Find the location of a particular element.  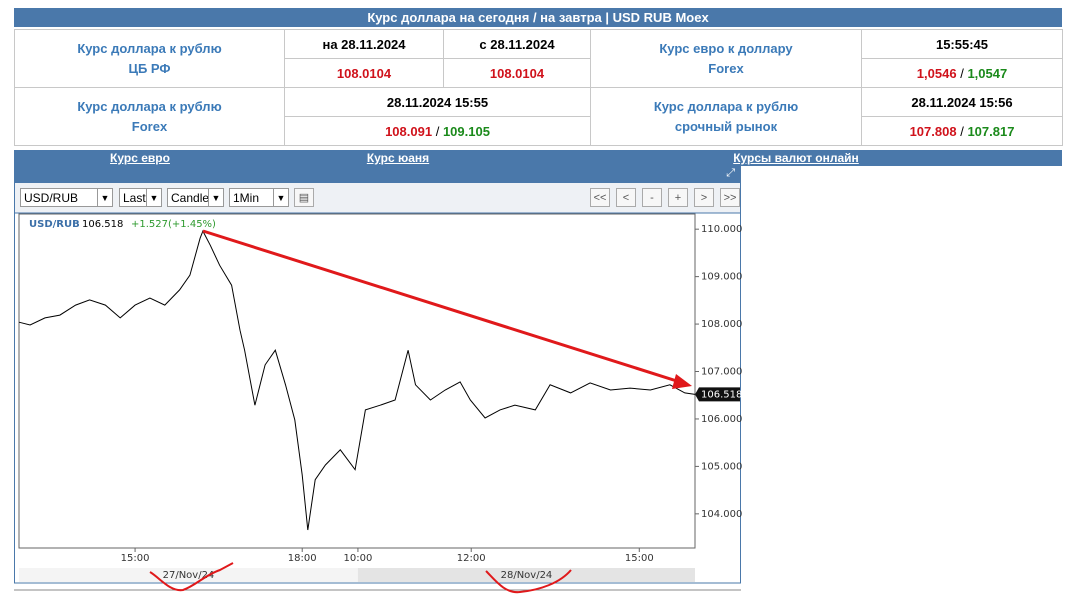

nav-button: < is located at coordinates (626, 197).